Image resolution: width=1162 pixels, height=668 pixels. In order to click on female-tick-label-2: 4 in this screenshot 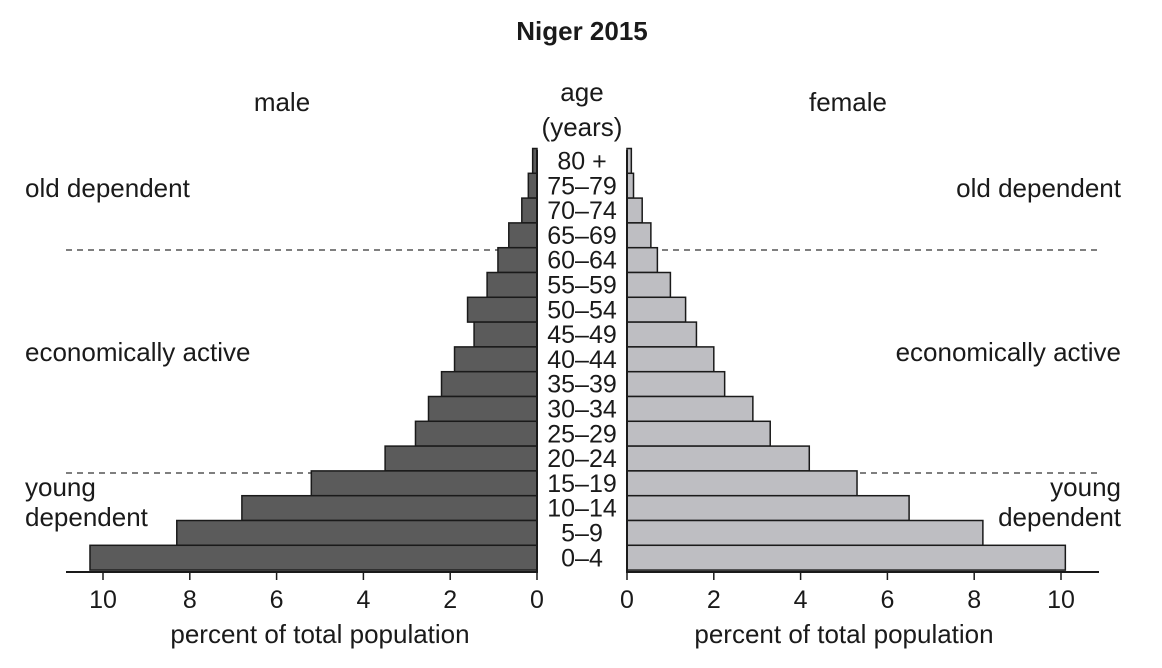, I will do `click(801, 600)`.